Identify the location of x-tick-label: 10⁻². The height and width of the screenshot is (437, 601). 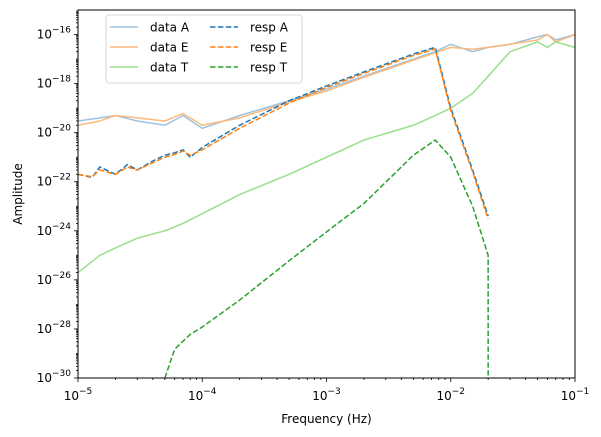
(450, 395).